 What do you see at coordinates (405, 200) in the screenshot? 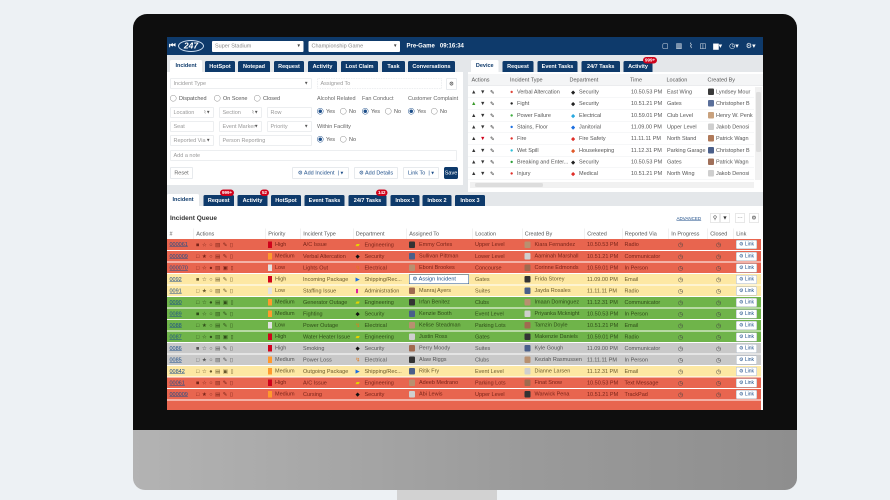
I see `tab-inbox-1: Inbox 1` at bounding box center [405, 200].